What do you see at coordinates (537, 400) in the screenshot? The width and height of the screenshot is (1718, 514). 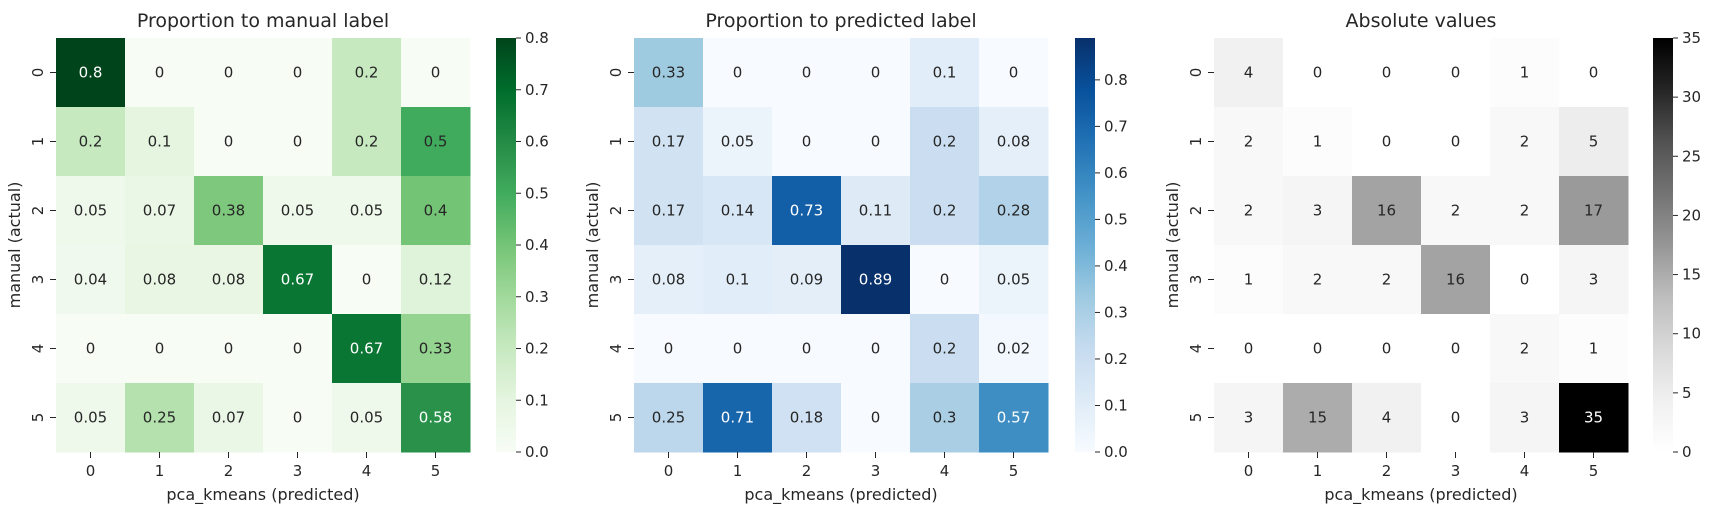 I see `colorbar-tick-label: 0.1` at bounding box center [537, 400].